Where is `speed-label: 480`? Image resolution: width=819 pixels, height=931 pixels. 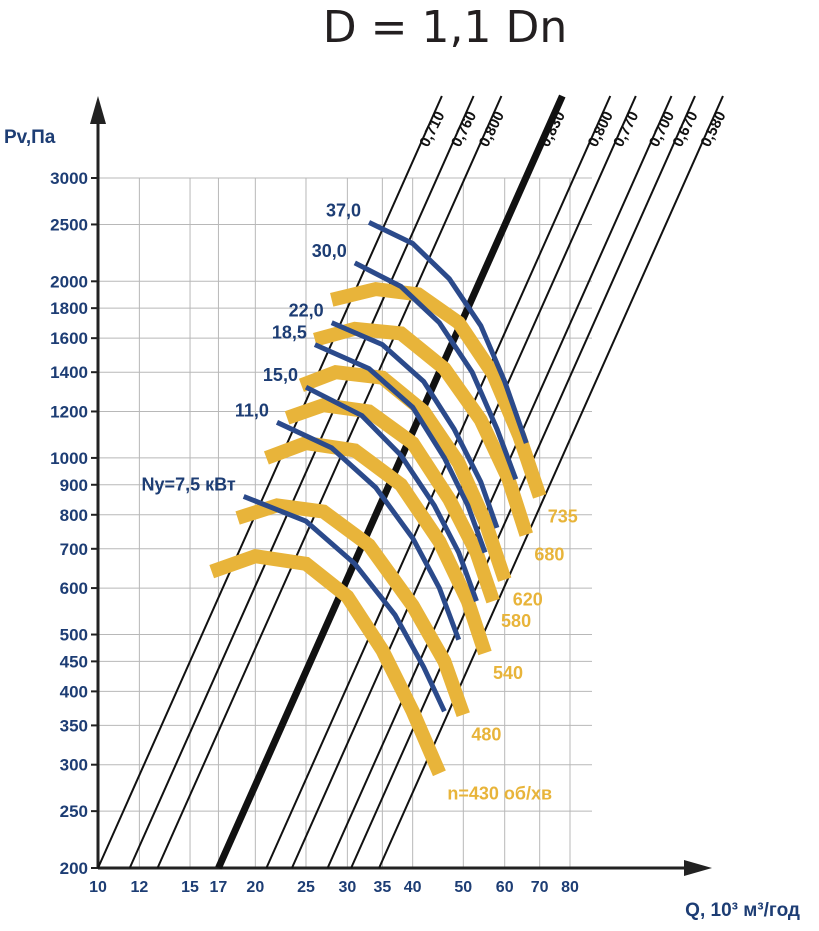
speed-label: 480 is located at coordinates (486, 735).